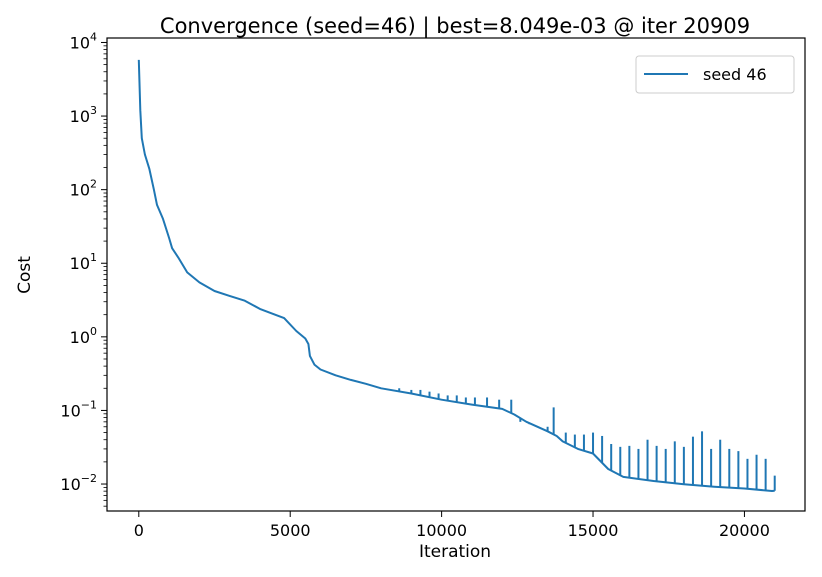 This screenshot has width=822, height=577. Describe the element at coordinates (83, 115) in the screenshot. I see `y-tick-label: 10³` at that location.